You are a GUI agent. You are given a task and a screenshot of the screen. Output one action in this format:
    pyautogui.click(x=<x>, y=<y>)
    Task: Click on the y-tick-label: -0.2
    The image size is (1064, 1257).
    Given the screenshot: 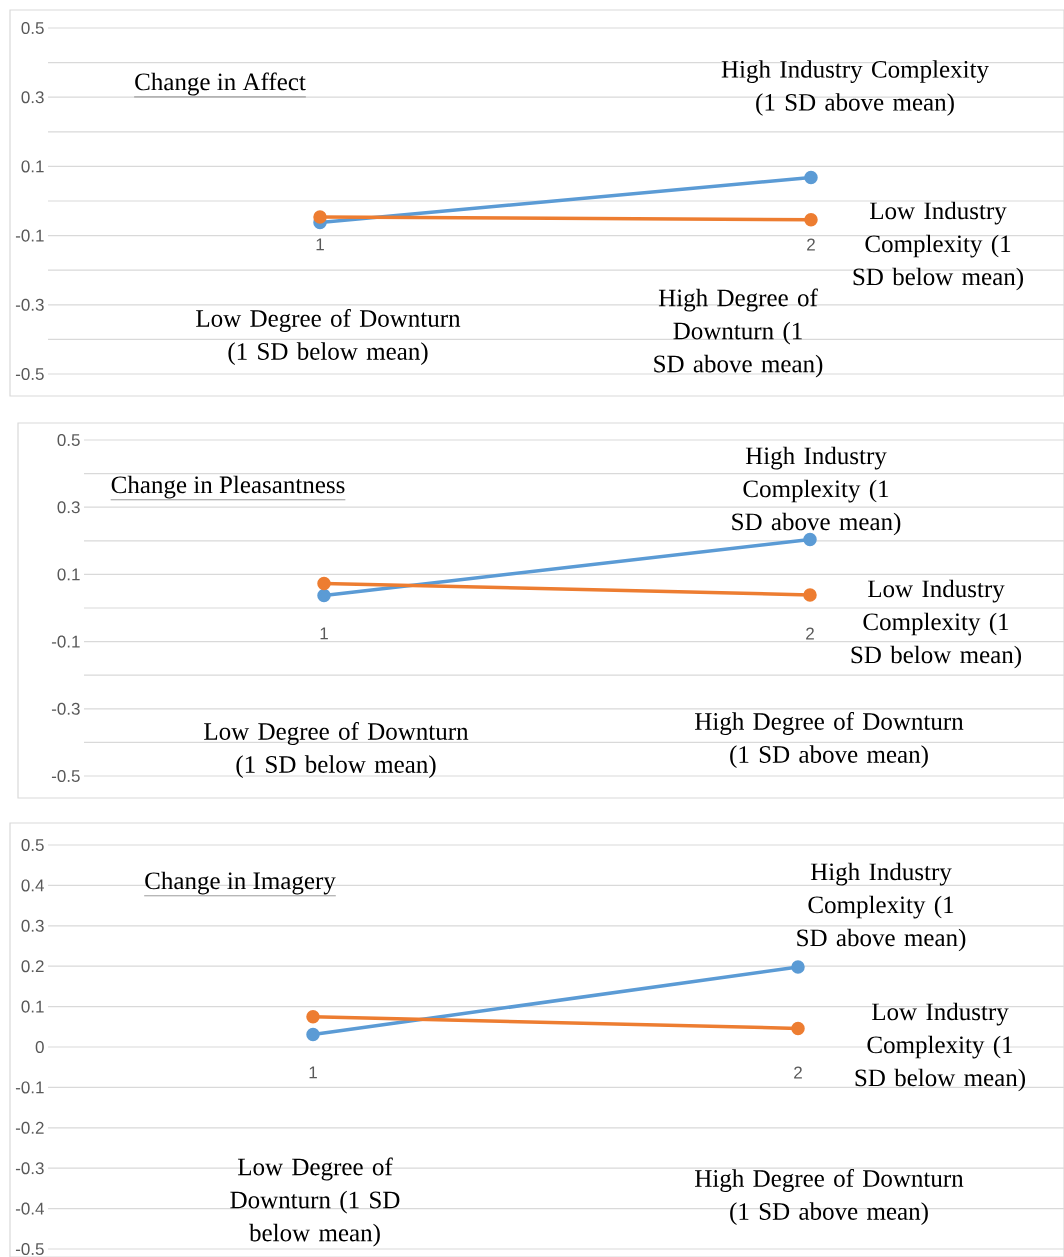 What is the action you would take?
    pyautogui.click(x=29, y=1127)
    